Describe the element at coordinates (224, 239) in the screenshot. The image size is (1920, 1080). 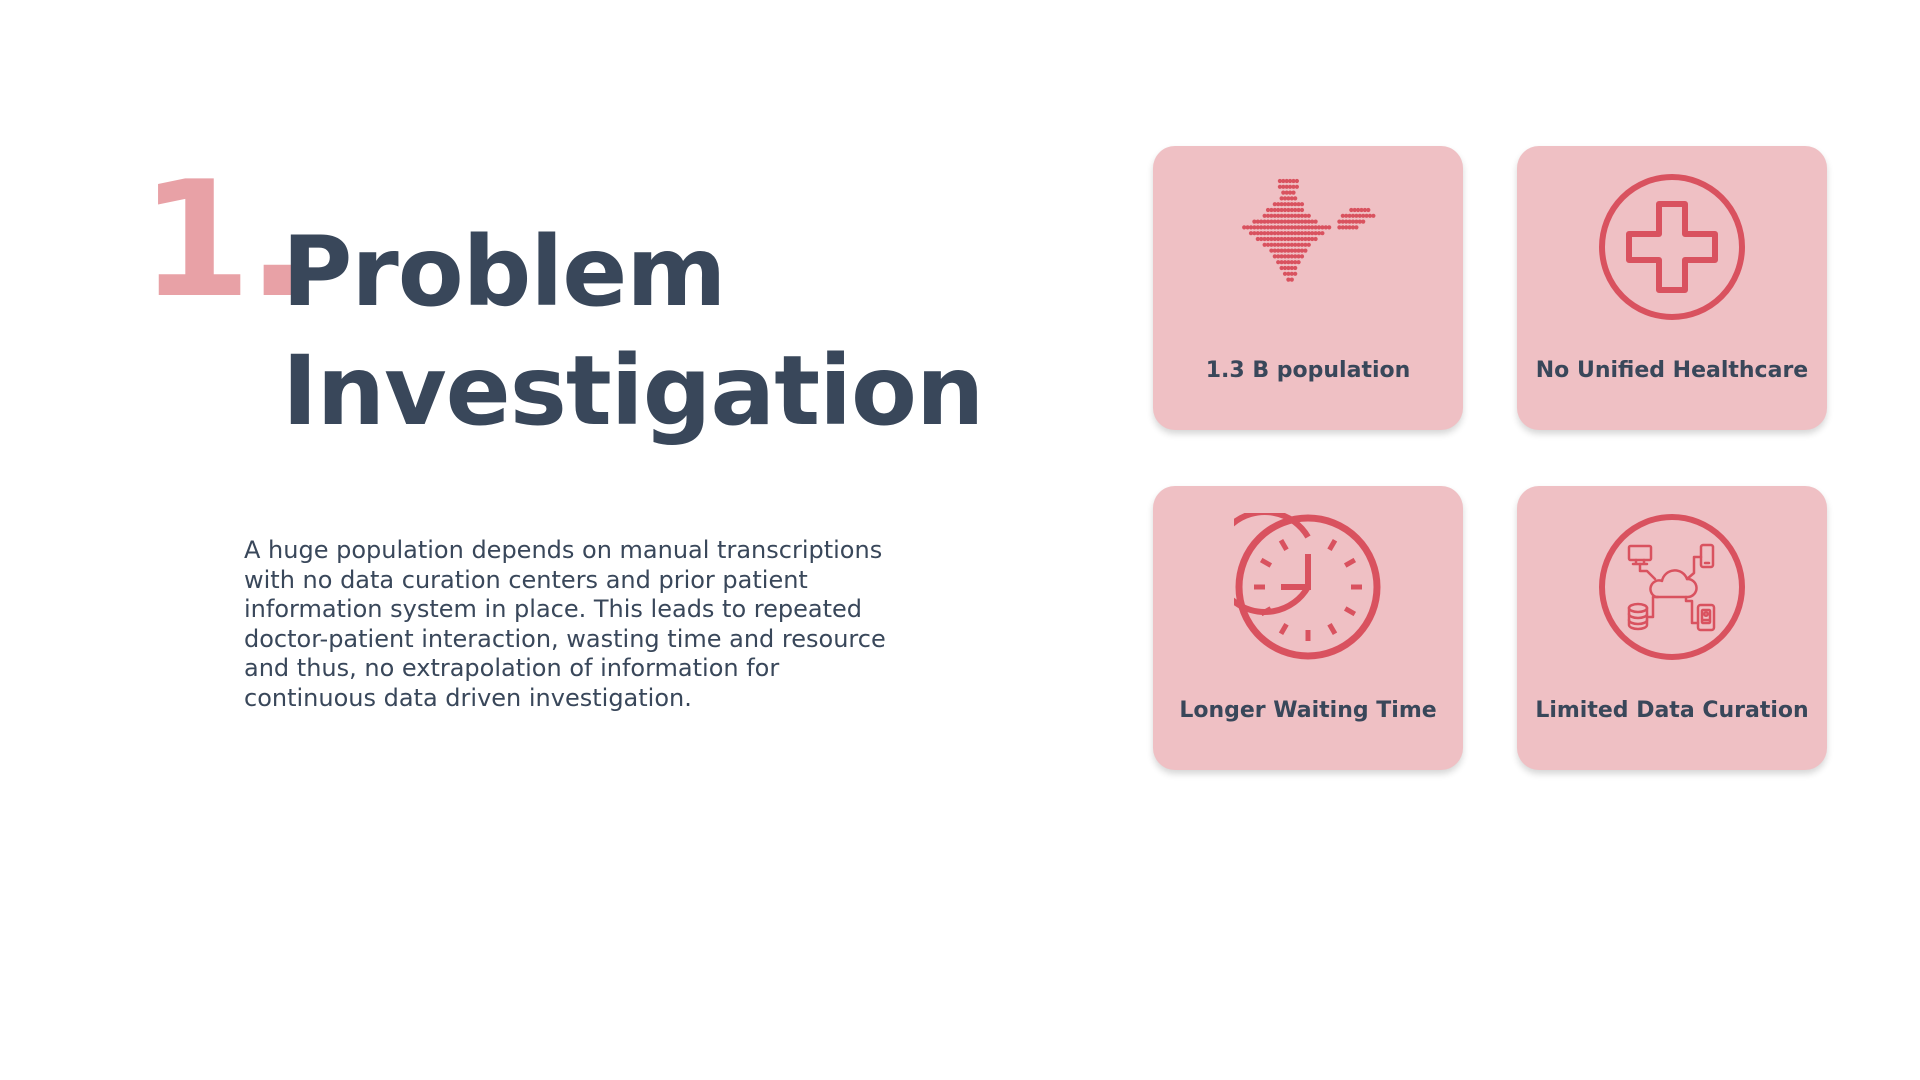
I see `slide-number: 1.` at that location.